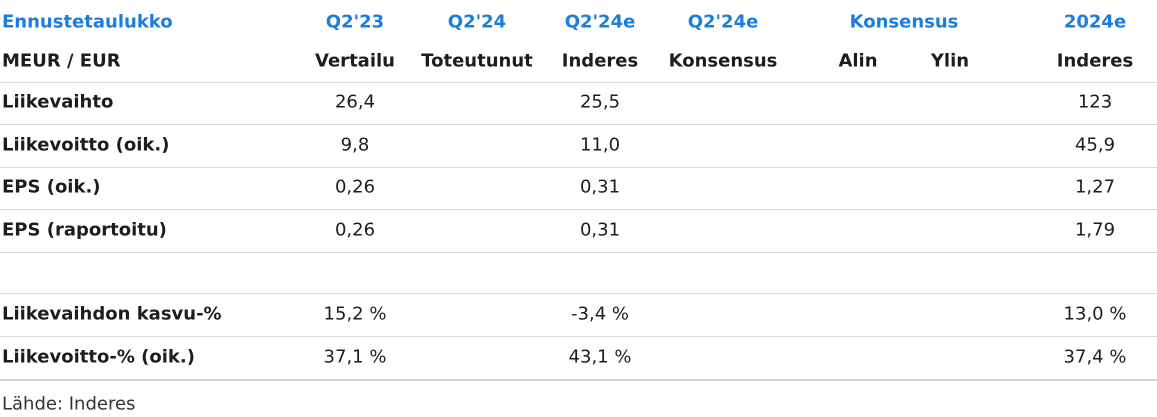 The image size is (1157, 417). I want to click on column-header: MEUR / EUR, so click(61, 61).